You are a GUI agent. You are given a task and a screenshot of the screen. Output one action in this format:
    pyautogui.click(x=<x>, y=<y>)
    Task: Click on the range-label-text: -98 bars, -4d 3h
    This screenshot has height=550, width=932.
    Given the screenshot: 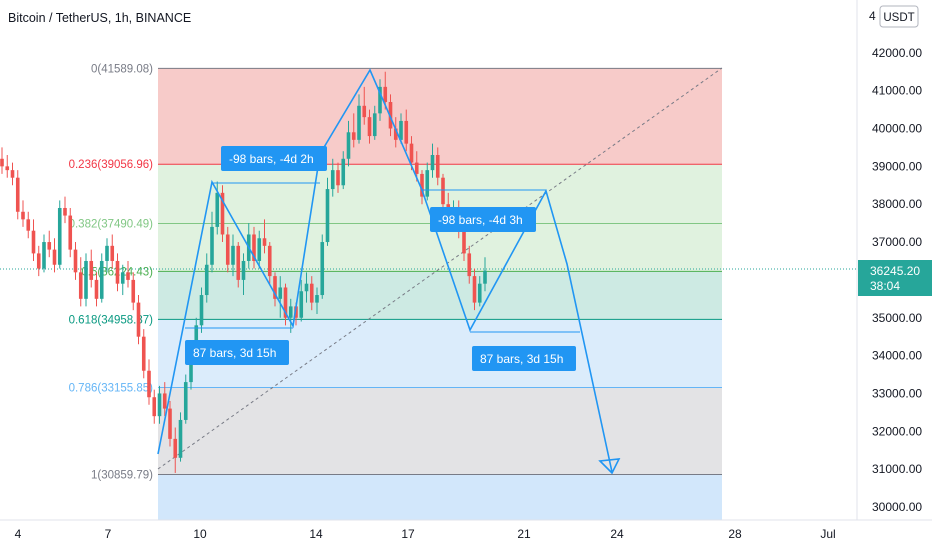 What is the action you would take?
    pyautogui.click(x=480, y=220)
    